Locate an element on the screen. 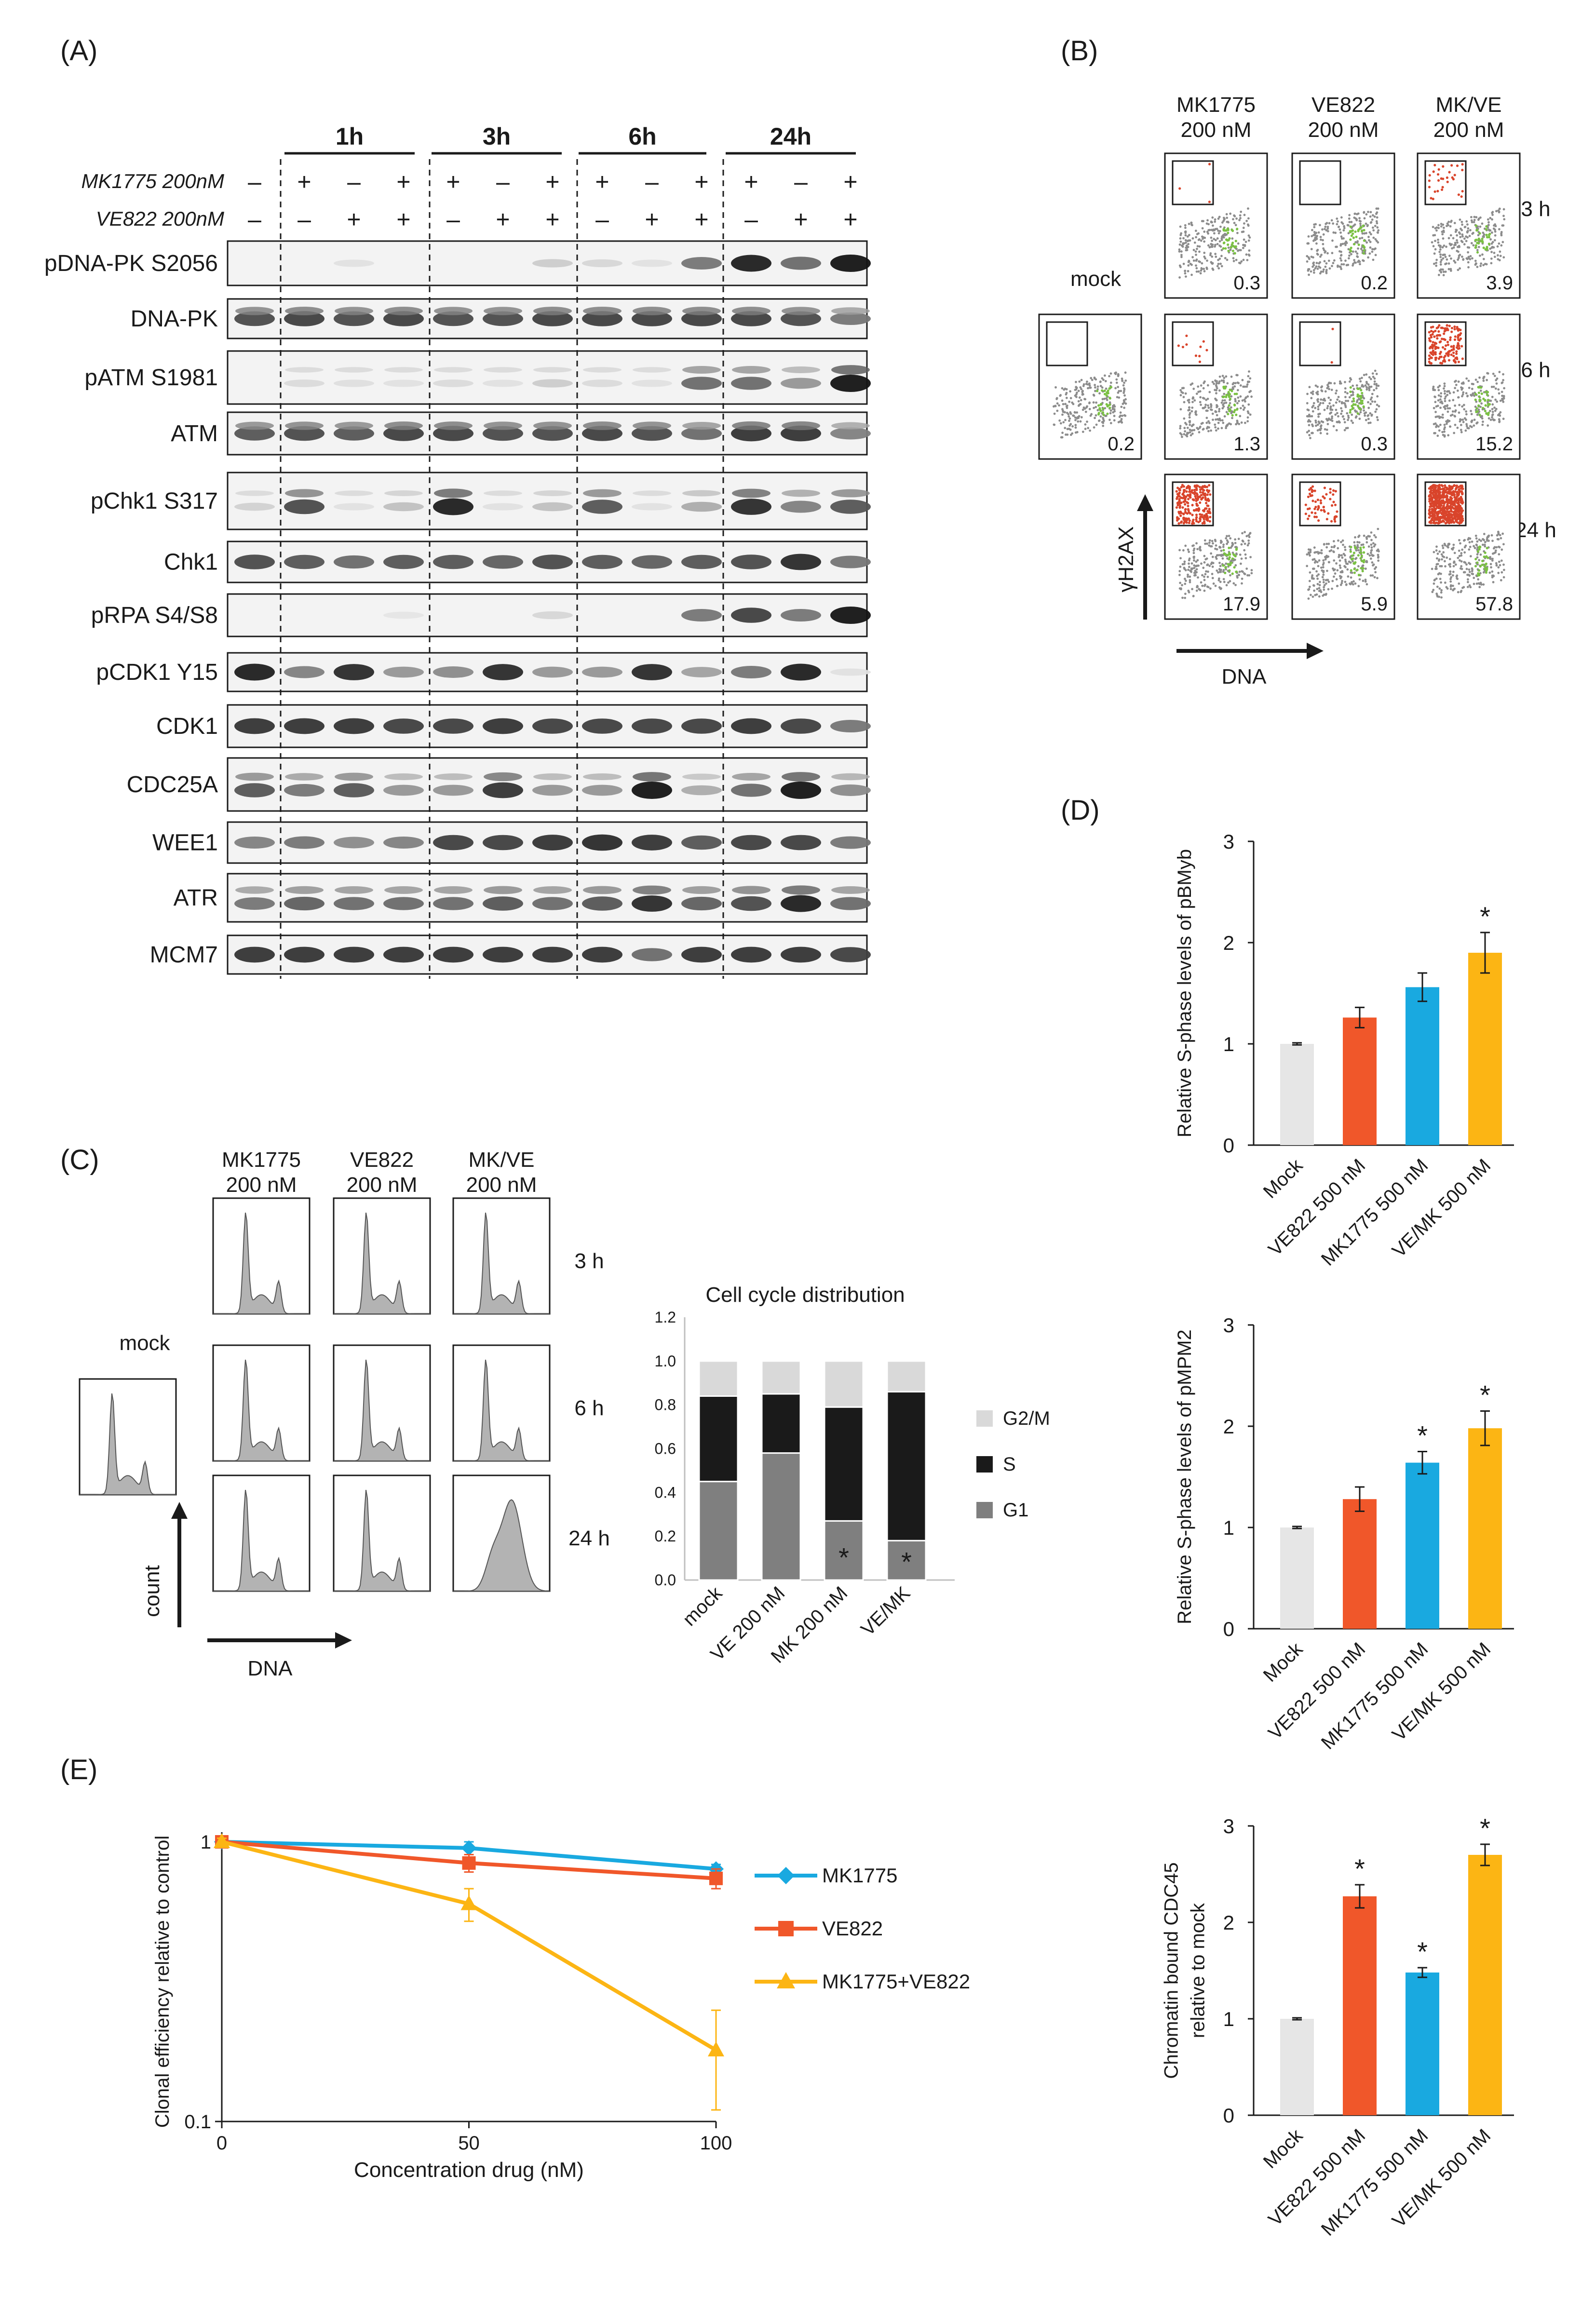  significance-asterisk: * is located at coordinates (1359, 1868).